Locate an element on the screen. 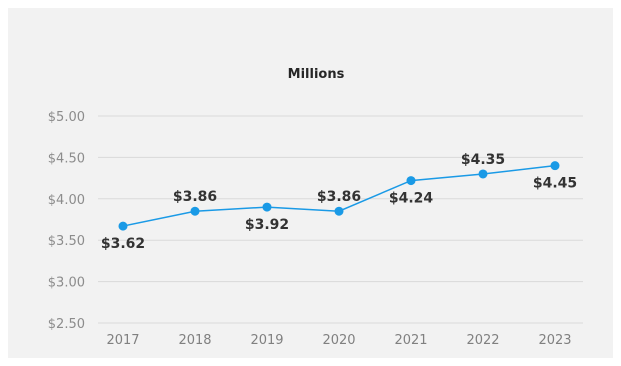 Image resolution: width=621 pixels, height=366 pixels. x-axis: 2017 2018 2019 2020 2021 2022 2023 is located at coordinates (338, 340).